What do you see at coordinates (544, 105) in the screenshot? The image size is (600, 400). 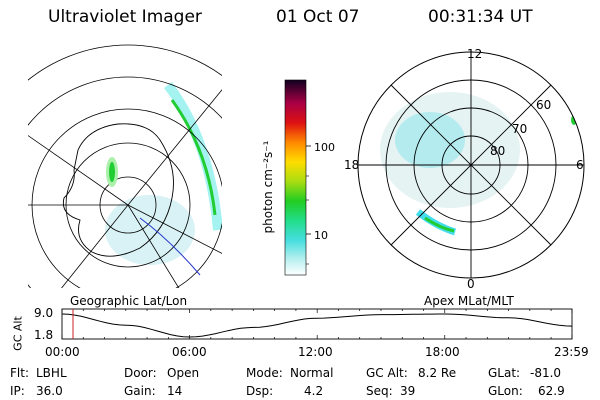 I see `lat-label-60: 60` at bounding box center [544, 105].